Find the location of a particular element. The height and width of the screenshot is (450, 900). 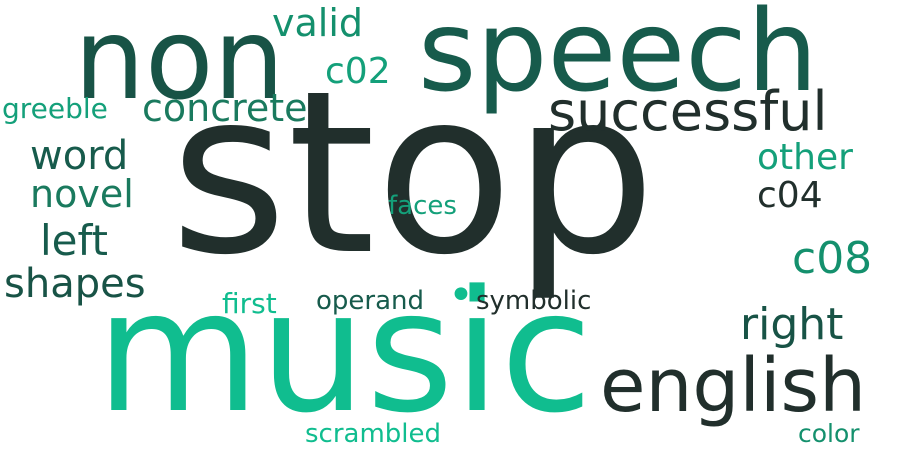

word-color: color is located at coordinates (829, 433).